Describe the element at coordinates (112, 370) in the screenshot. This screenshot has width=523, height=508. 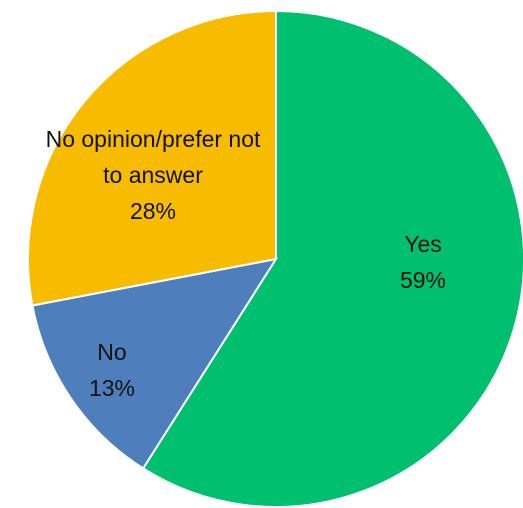
I see `slice-label-no: No 13%` at that location.